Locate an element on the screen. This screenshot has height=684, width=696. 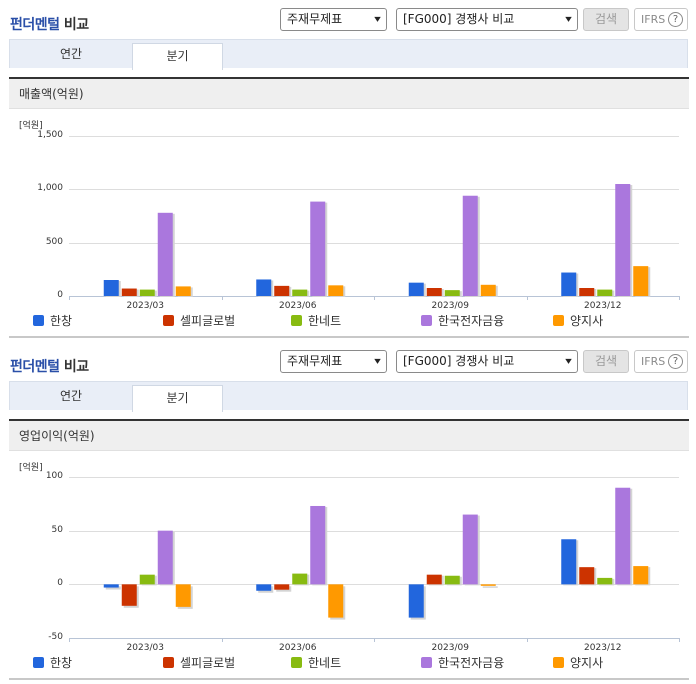
chevron-down-icon: ▾ is located at coordinates (568, 19).